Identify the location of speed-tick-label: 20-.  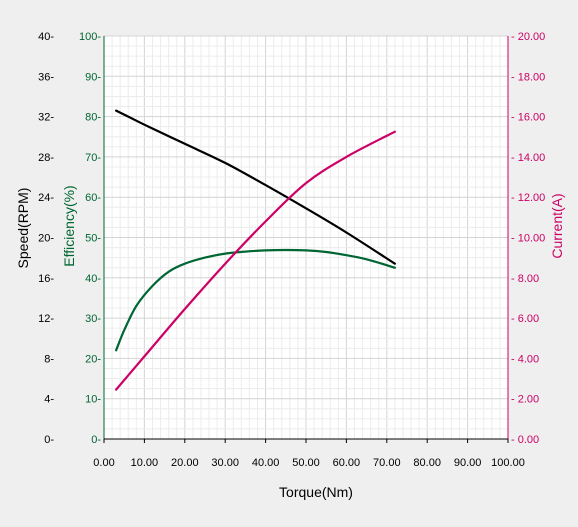
(46, 239).